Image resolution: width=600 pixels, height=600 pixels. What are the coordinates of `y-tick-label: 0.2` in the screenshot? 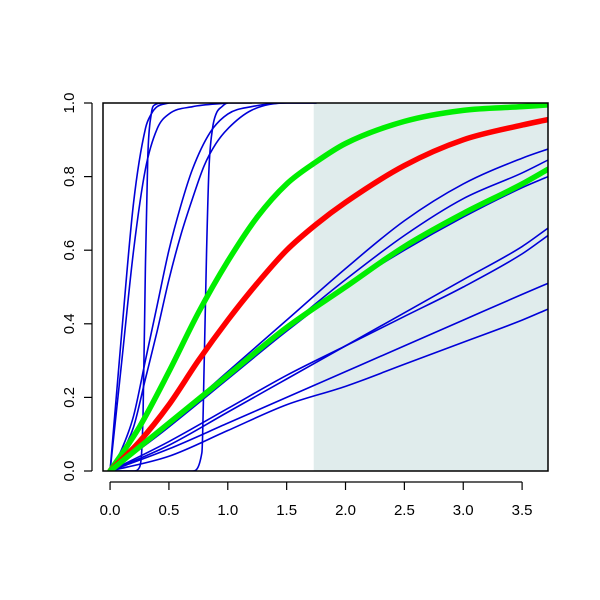 It's located at (69, 397).